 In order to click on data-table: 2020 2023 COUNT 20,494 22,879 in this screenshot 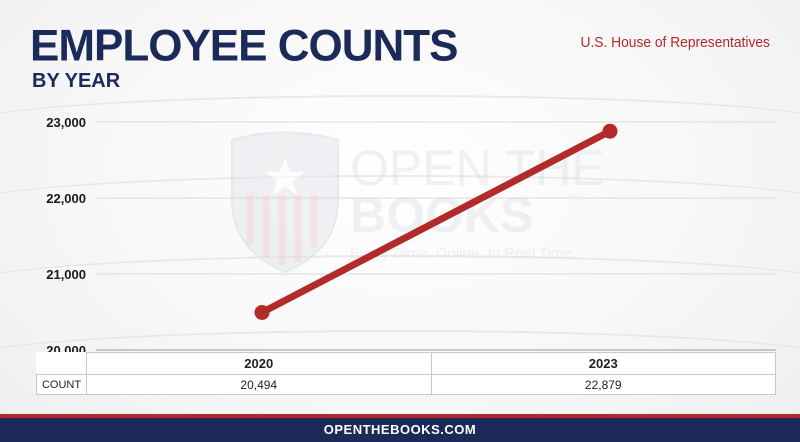, I will do `click(406, 373)`.